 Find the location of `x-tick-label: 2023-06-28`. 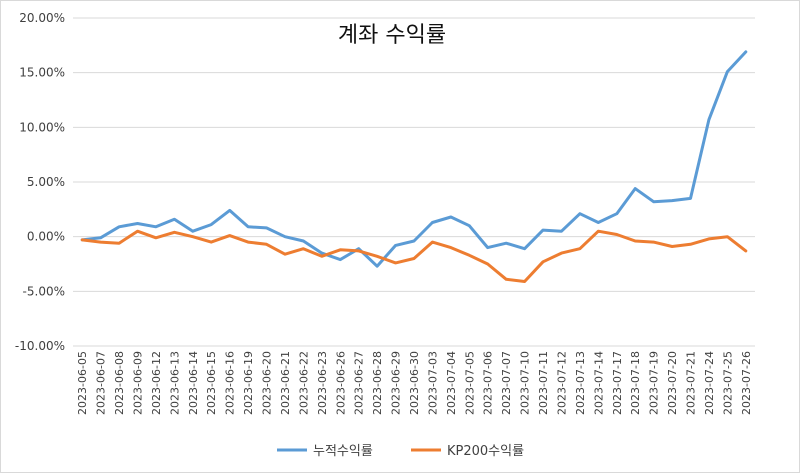

x-tick-label: 2023-06-28 is located at coordinates (377, 383).